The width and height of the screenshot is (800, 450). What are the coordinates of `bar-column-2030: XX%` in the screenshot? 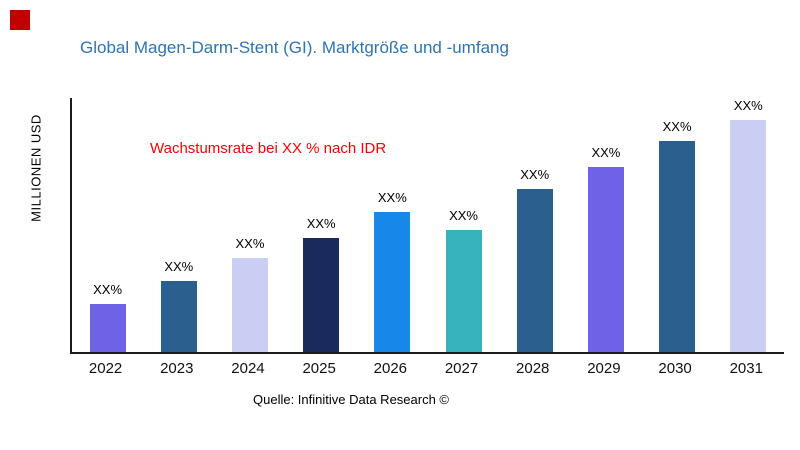 It's located at (677, 225).